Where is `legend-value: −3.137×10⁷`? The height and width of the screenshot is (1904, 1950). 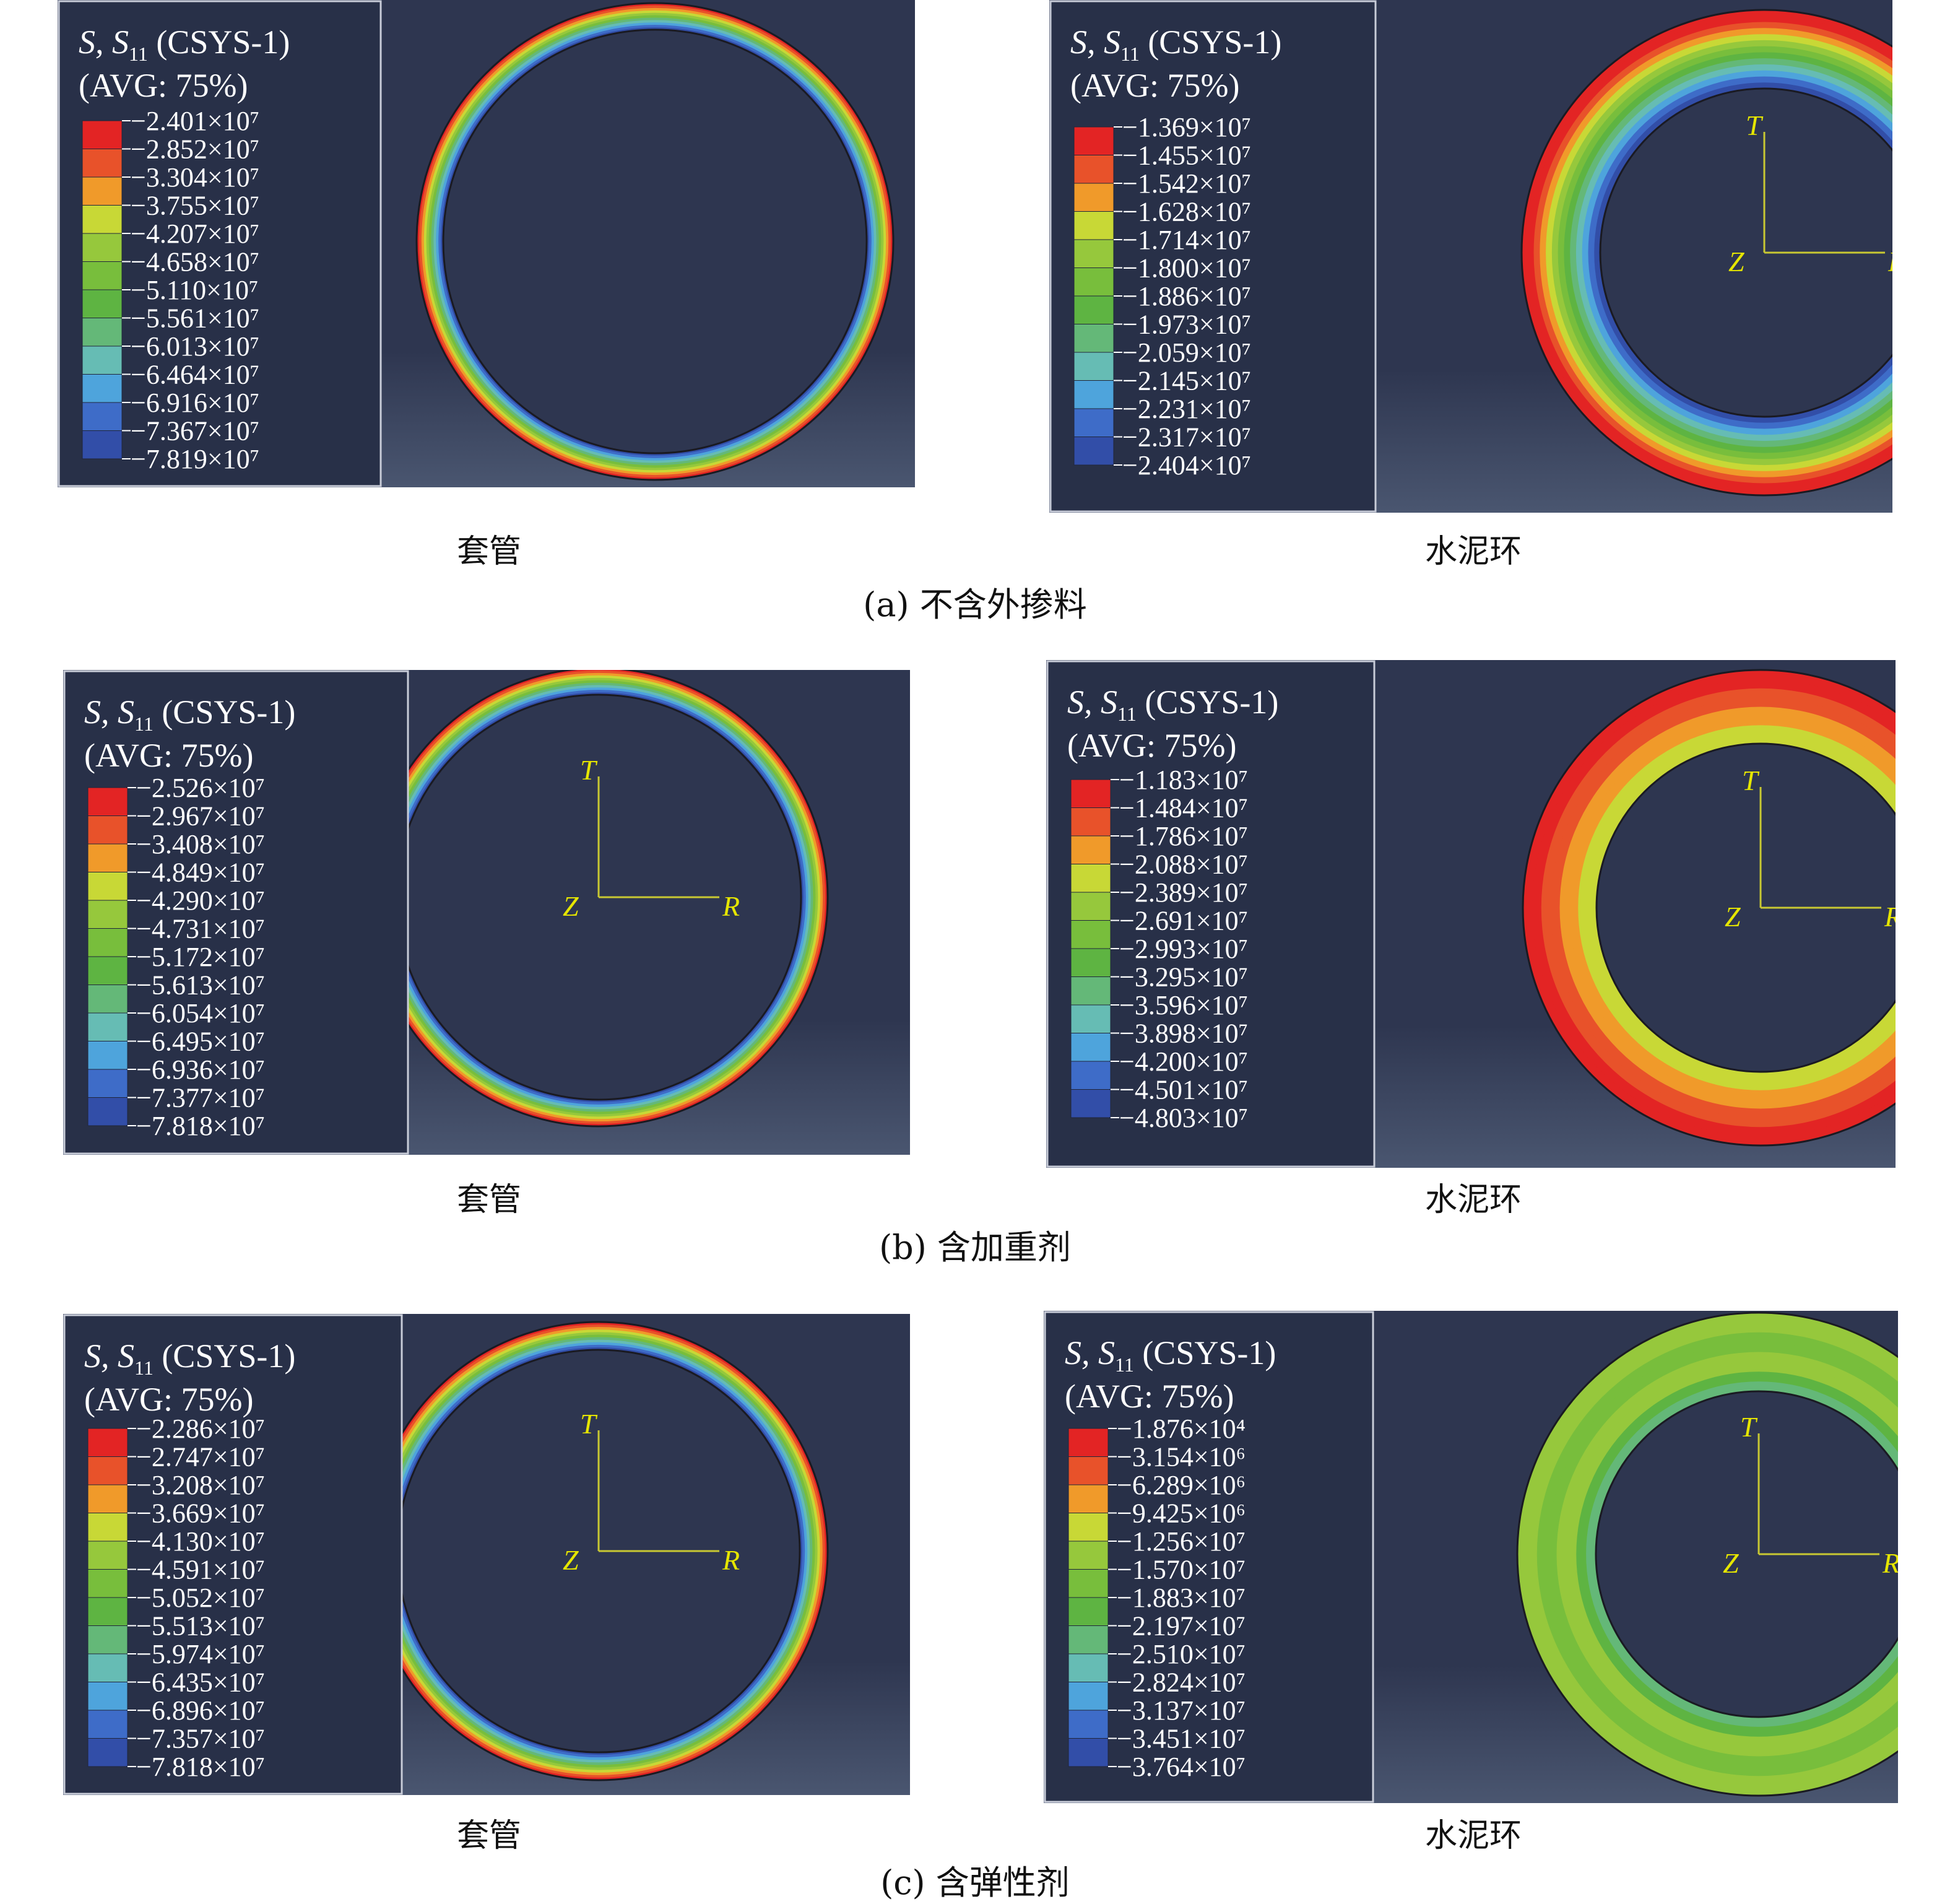
legend-value: −3.137×10⁷ is located at coordinates (1181, 1710).